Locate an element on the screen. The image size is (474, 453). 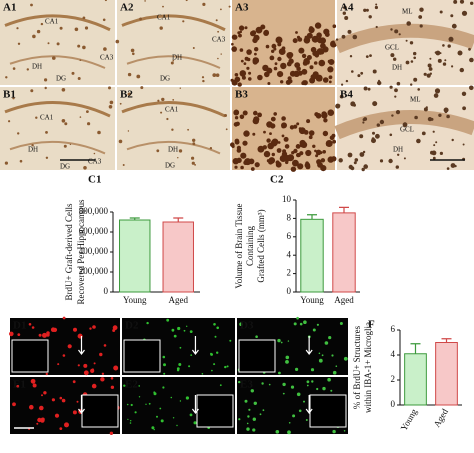
region-label: ML is located at coordinates (415, 100).